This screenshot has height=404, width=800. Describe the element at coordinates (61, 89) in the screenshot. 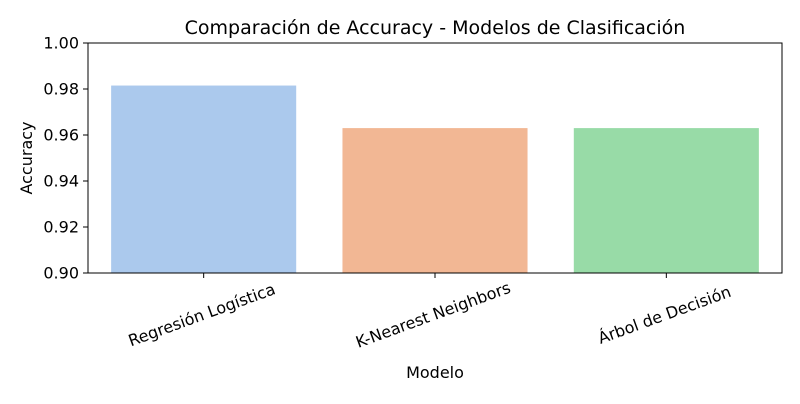

I see `y-tick-label: 0.98` at that location.